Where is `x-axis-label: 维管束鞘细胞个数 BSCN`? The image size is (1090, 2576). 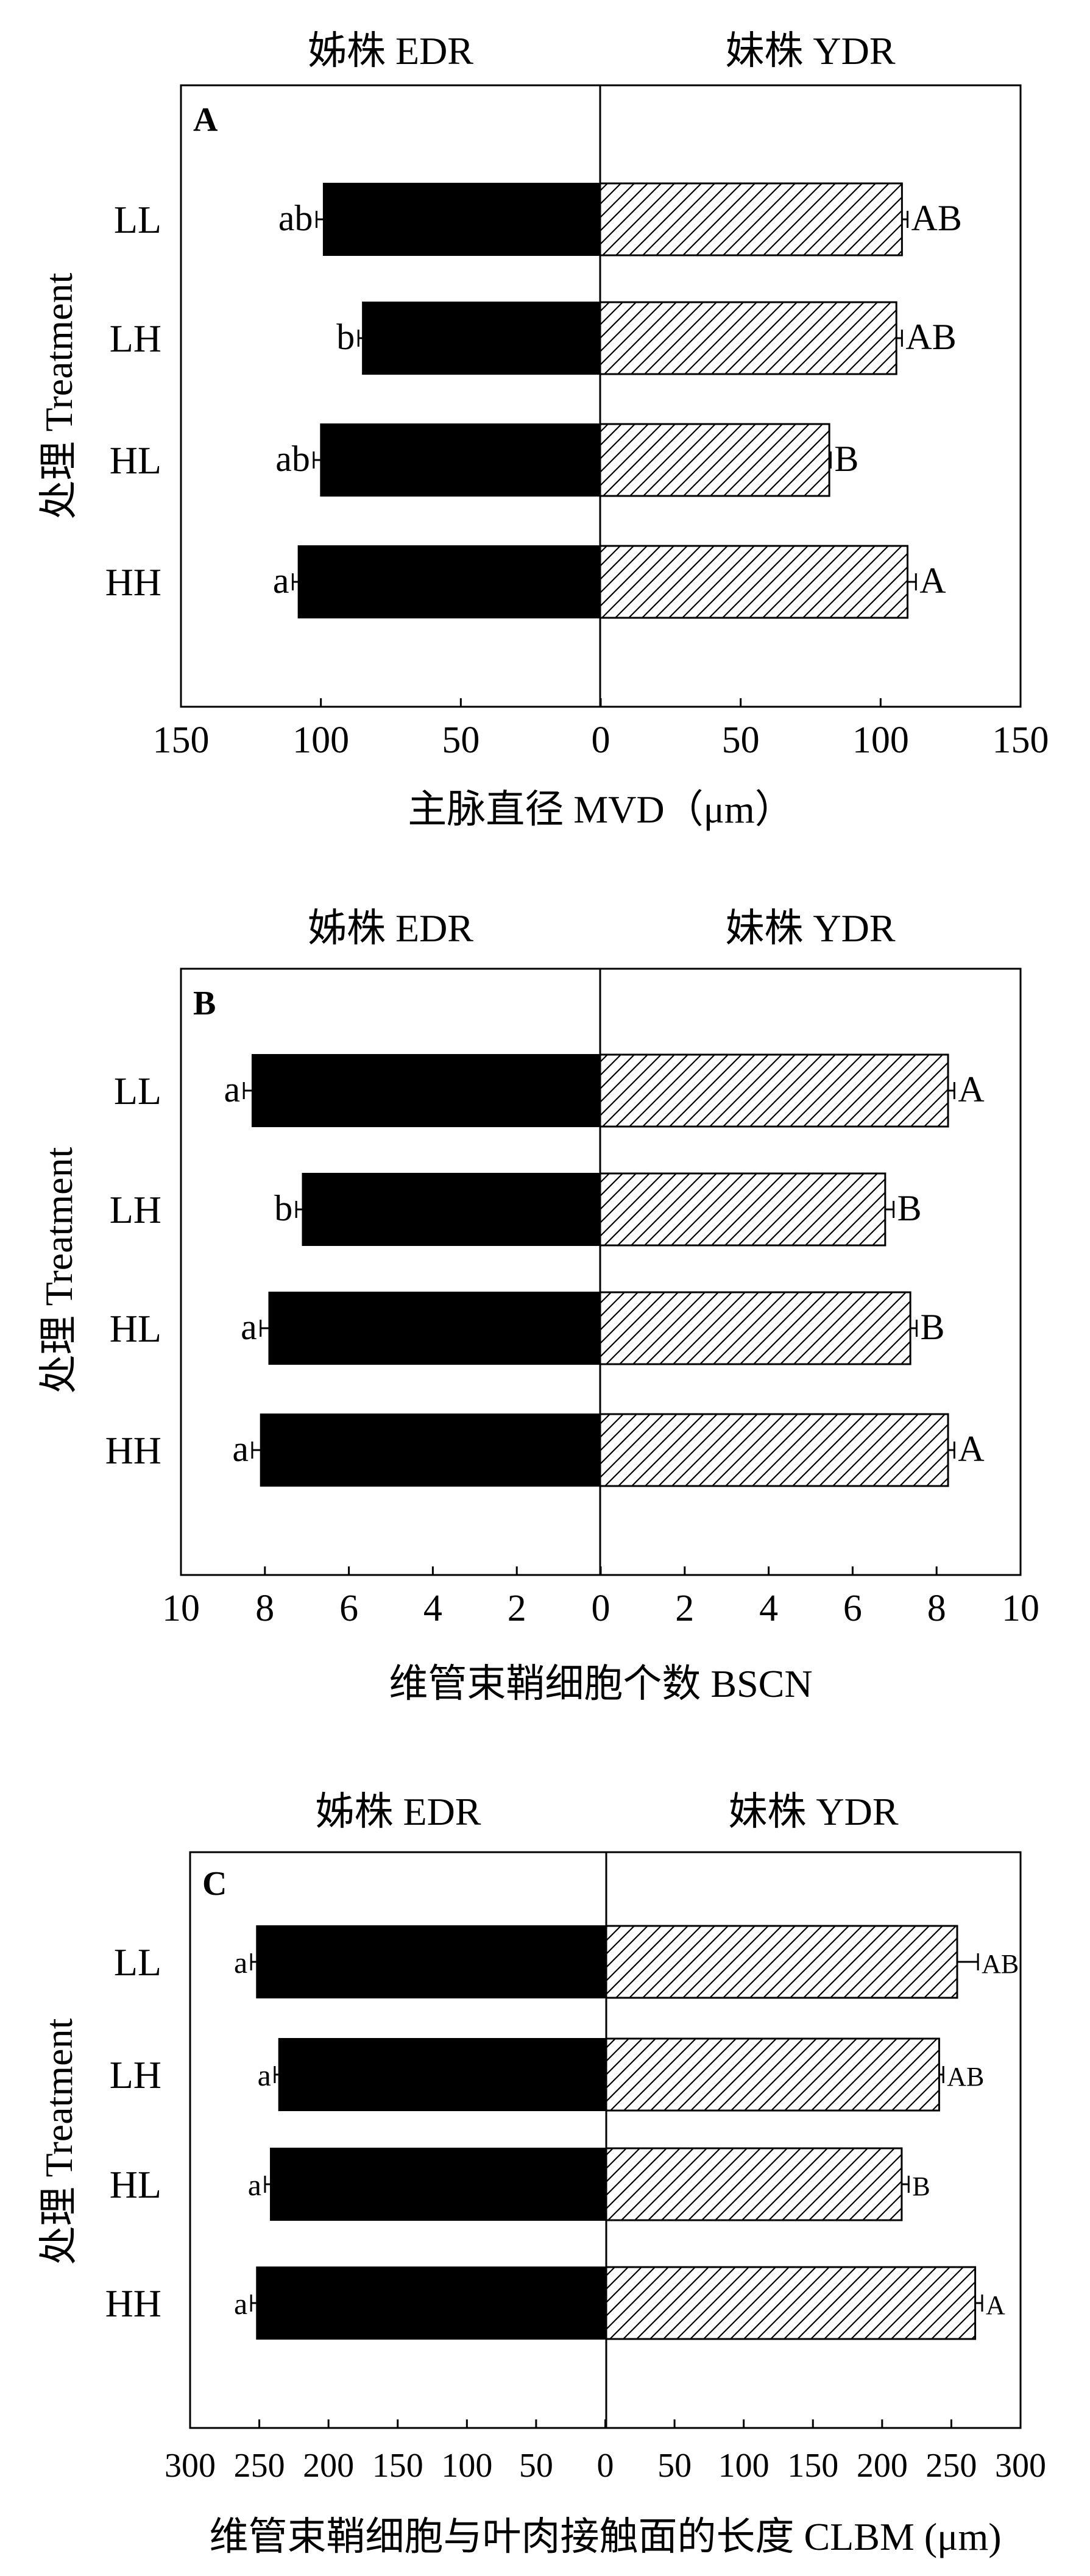
x-axis-label: 维管束鞘细胞个数 BSCN is located at coordinates (600, 1683).